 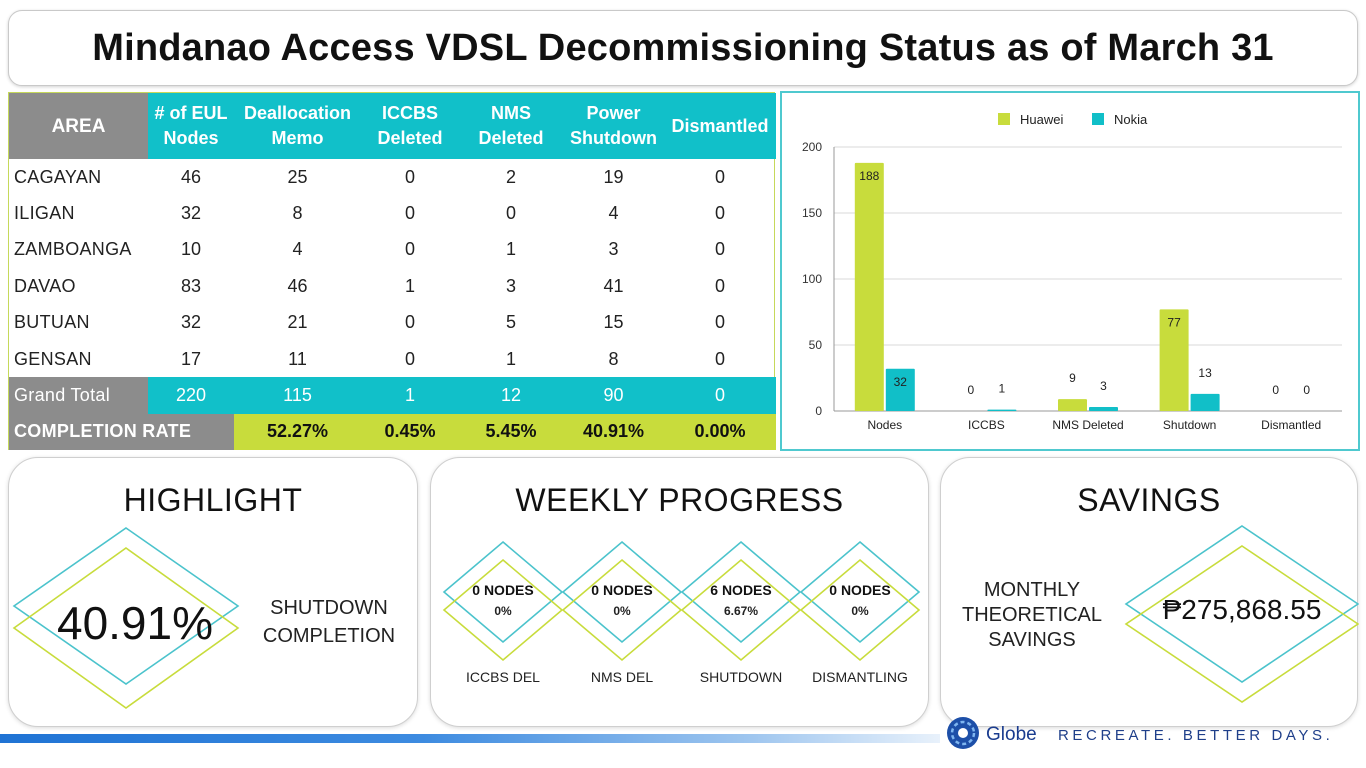 I want to click on data-label: 77, so click(x=1174, y=322).